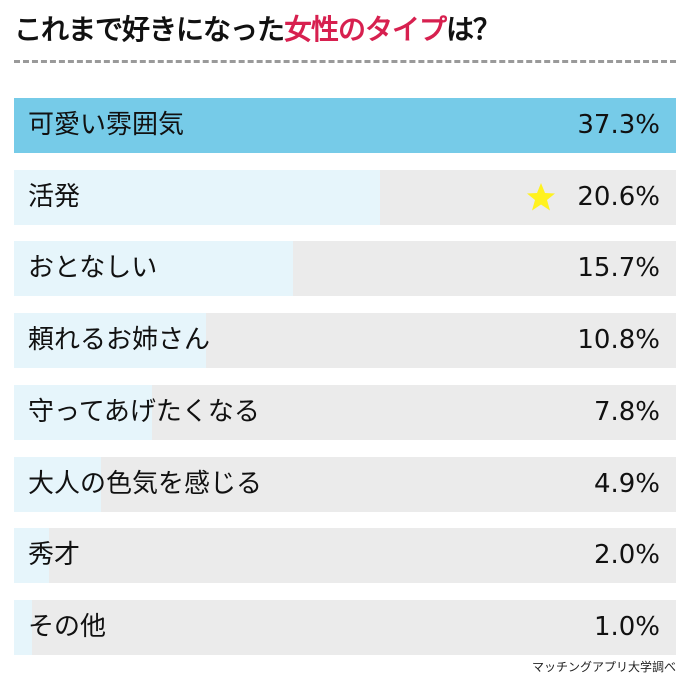  Describe the element at coordinates (626, 626) in the screenshot. I see `value-label: 1.0%` at that location.